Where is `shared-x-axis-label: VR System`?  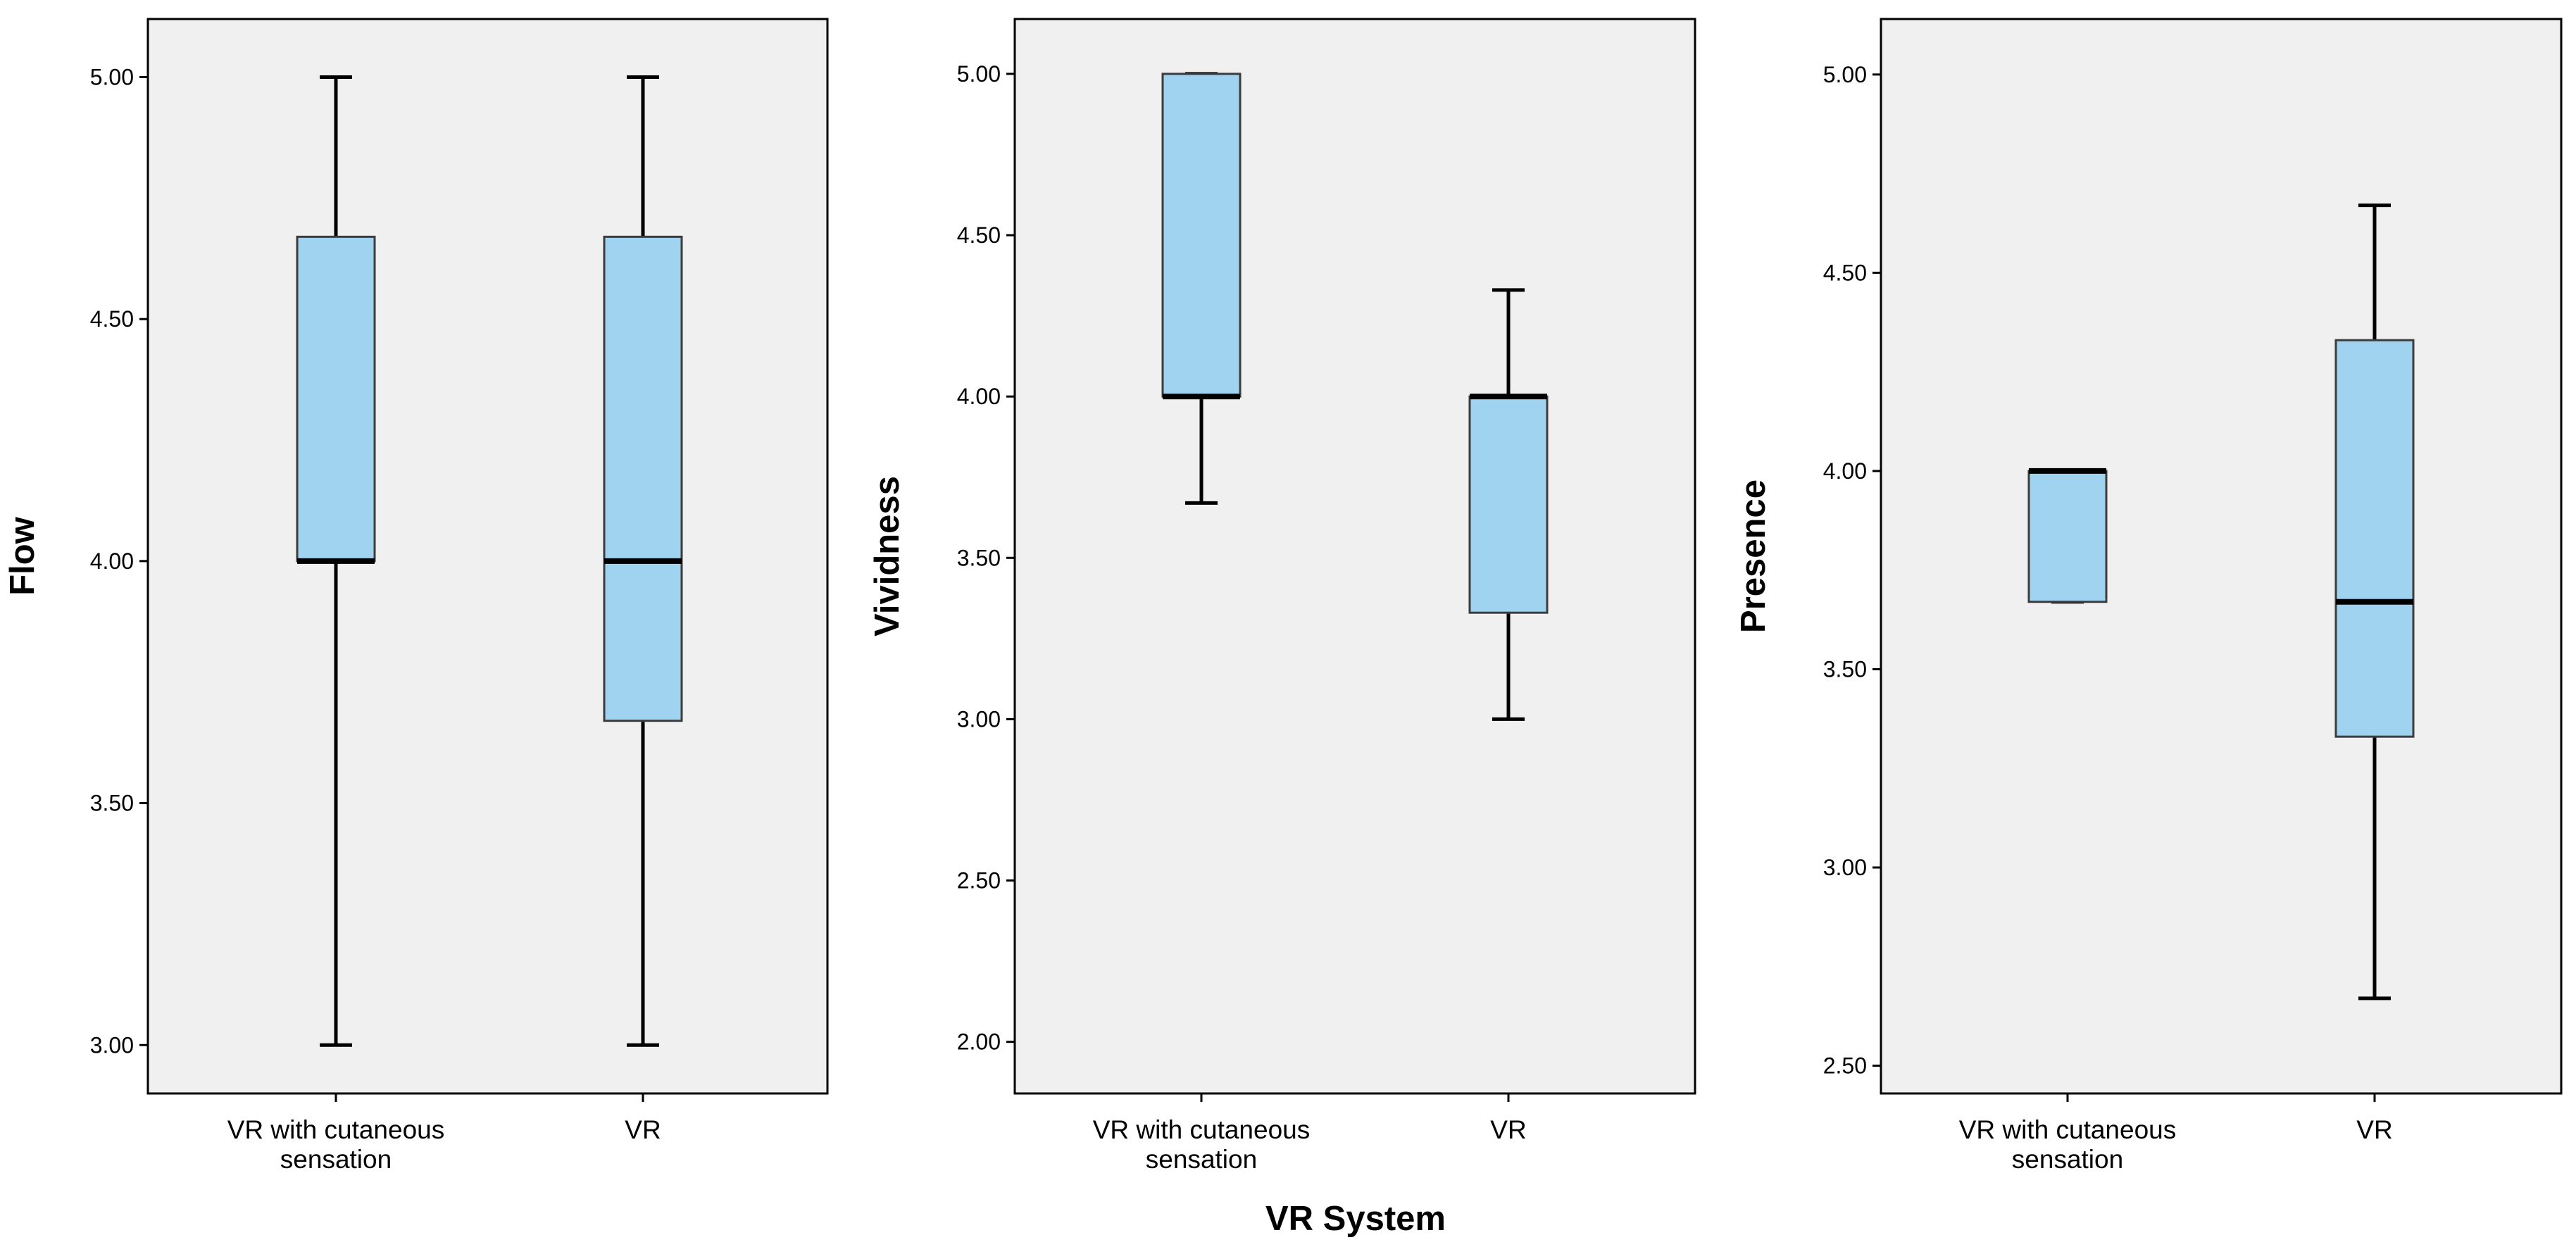
shared-x-axis-label: VR System is located at coordinates (1355, 1219).